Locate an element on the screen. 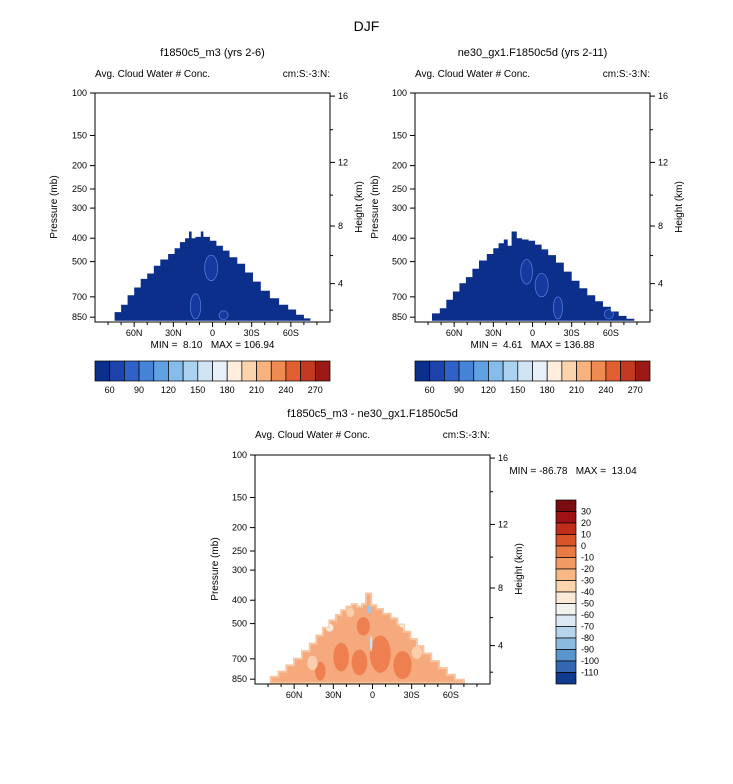 Image resolution: width=733 pixels, height=784 pixels. svg-text: 30 is located at coordinates (586, 512).